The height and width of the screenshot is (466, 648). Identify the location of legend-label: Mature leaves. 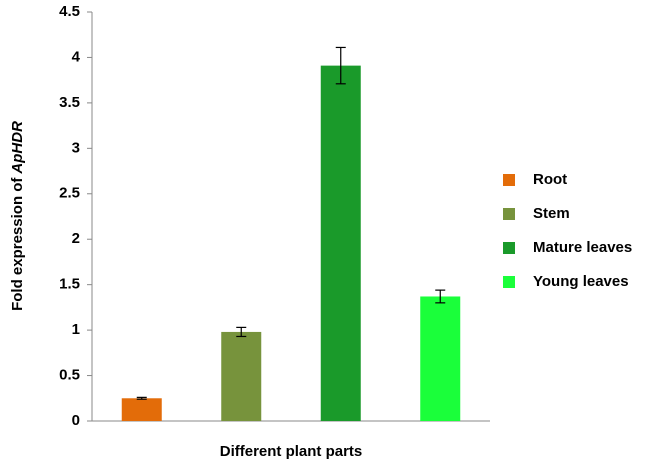
(582, 247).